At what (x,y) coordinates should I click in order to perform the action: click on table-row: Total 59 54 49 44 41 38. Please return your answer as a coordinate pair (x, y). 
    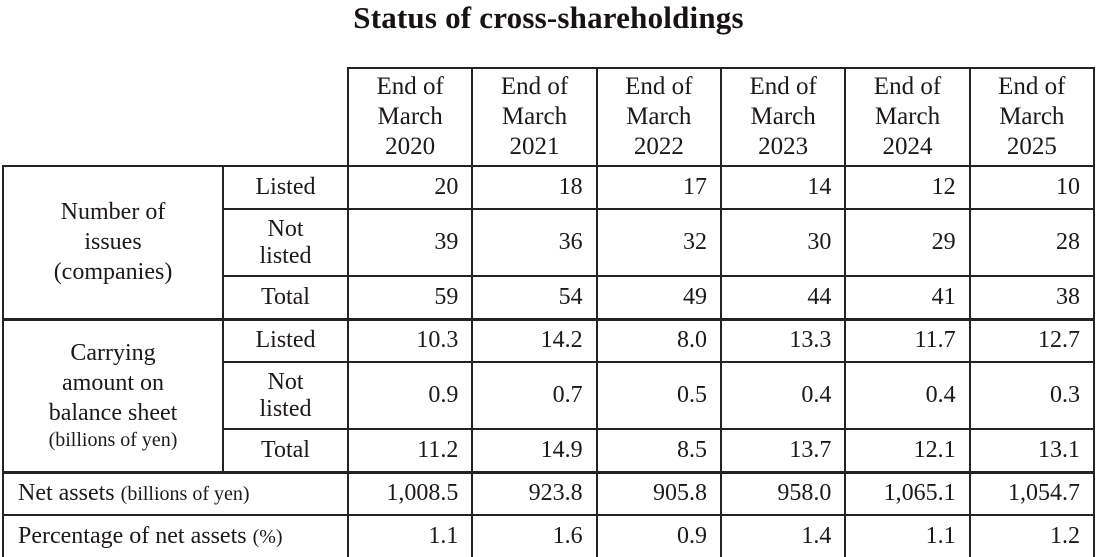
    Looking at the image, I should click on (549, 297).